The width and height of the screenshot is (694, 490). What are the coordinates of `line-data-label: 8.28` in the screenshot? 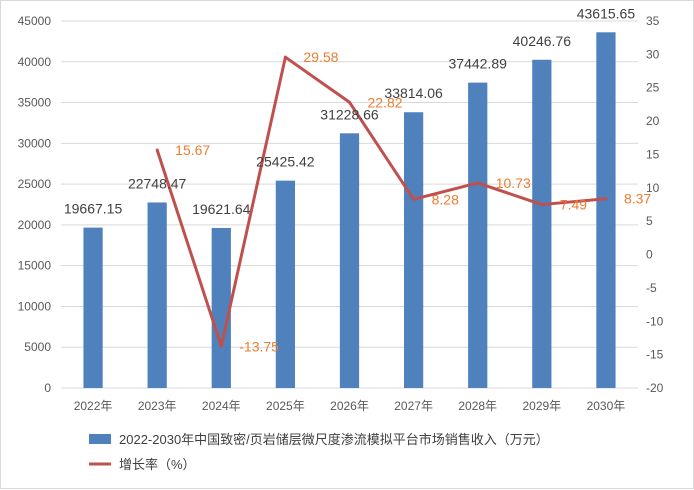 It's located at (445, 199).